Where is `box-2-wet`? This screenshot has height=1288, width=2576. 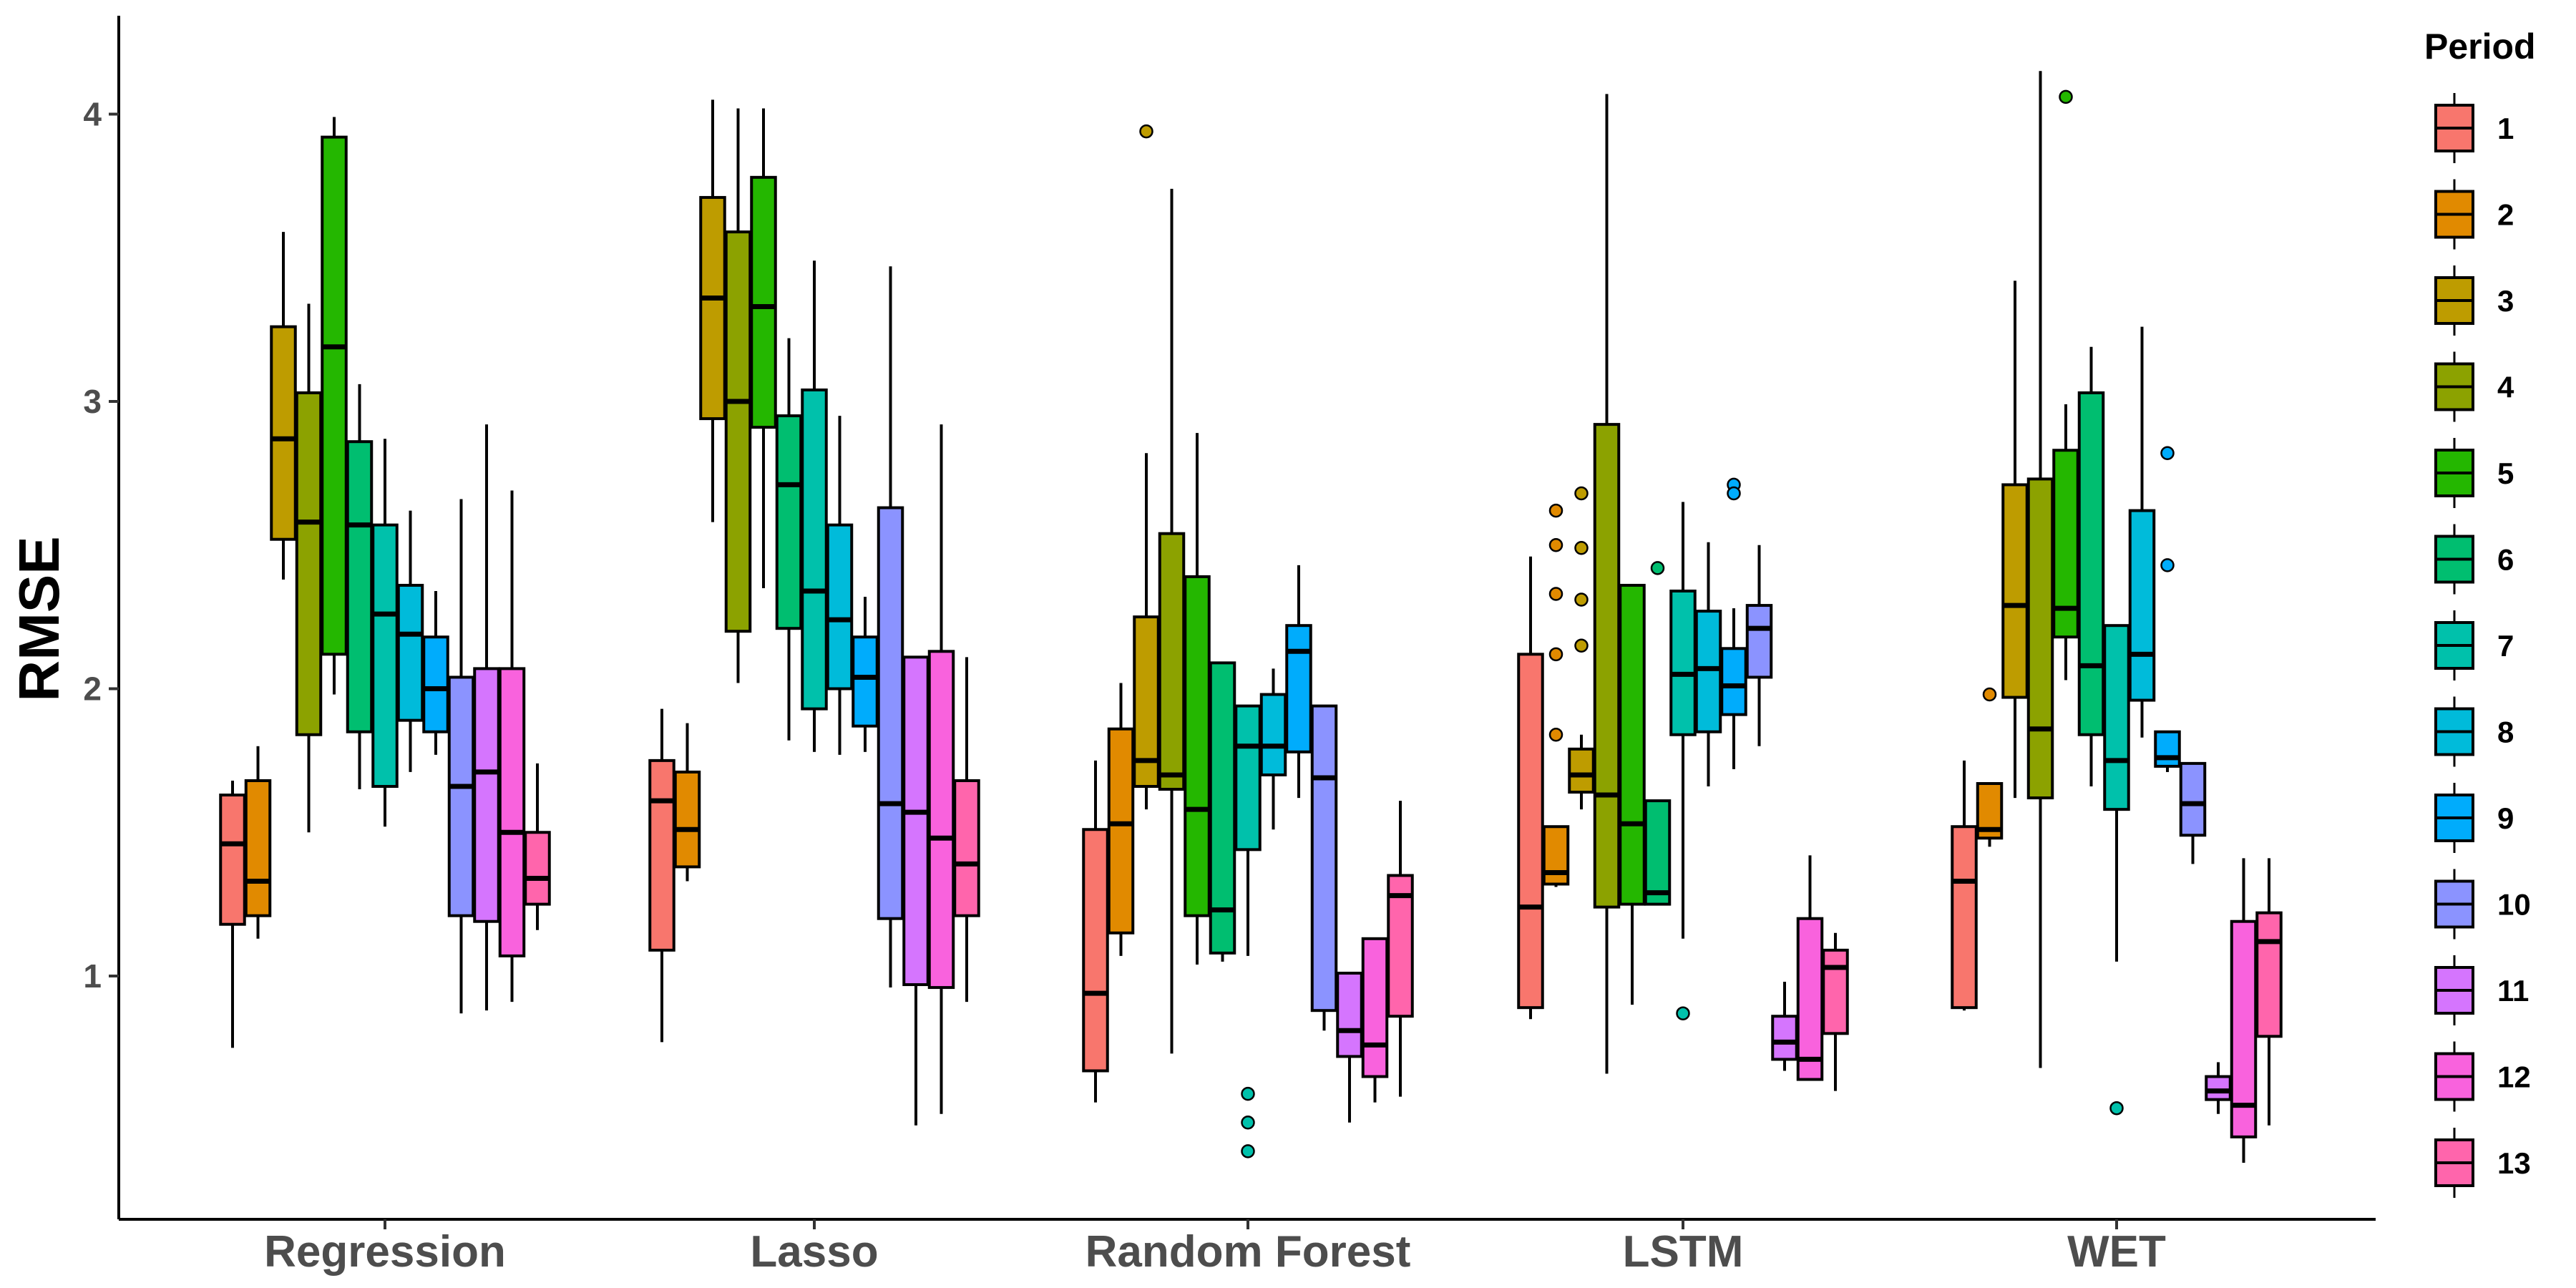
box-2-wet is located at coordinates (1990, 767).